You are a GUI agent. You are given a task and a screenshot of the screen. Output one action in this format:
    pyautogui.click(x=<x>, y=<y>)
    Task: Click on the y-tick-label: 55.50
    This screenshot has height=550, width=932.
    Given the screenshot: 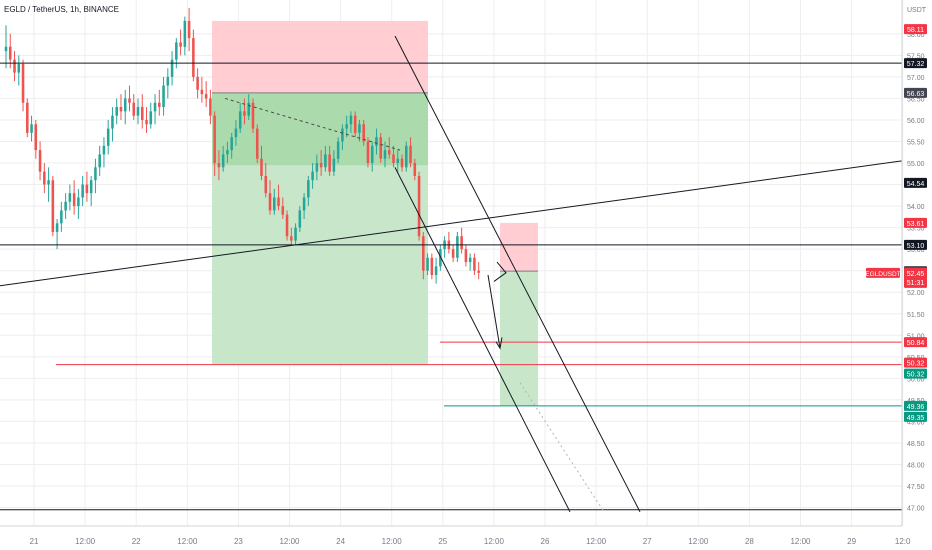 What is the action you would take?
    pyautogui.click(x=916, y=142)
    